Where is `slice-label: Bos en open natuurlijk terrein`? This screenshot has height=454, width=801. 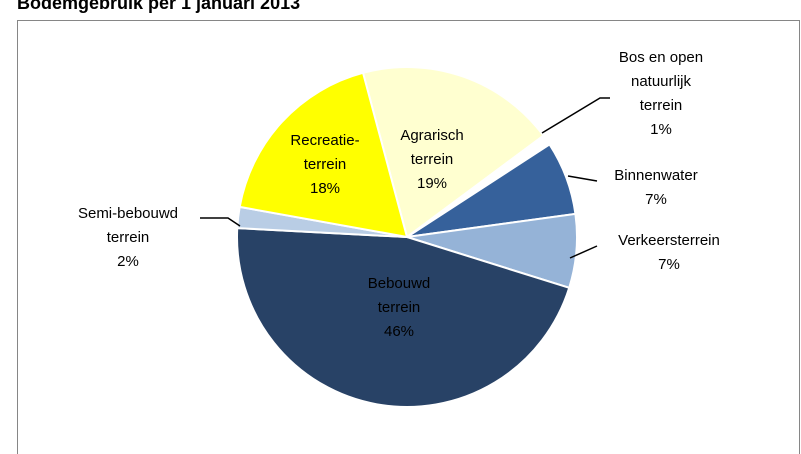 slice-label: Bos en open natuurlijk terrein is located at coordinates (661, 81).